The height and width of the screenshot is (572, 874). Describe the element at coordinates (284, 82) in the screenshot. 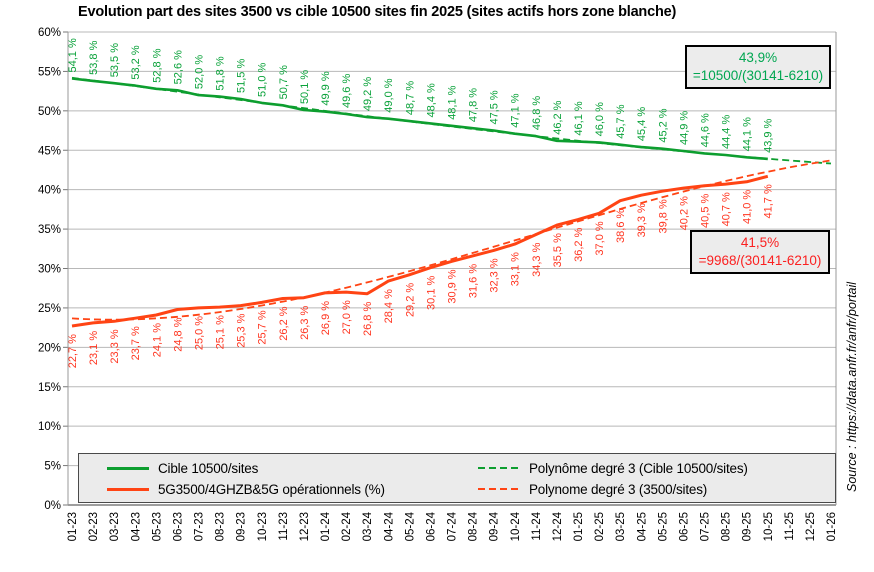

I see `data-label: 50,7 %` at that location.